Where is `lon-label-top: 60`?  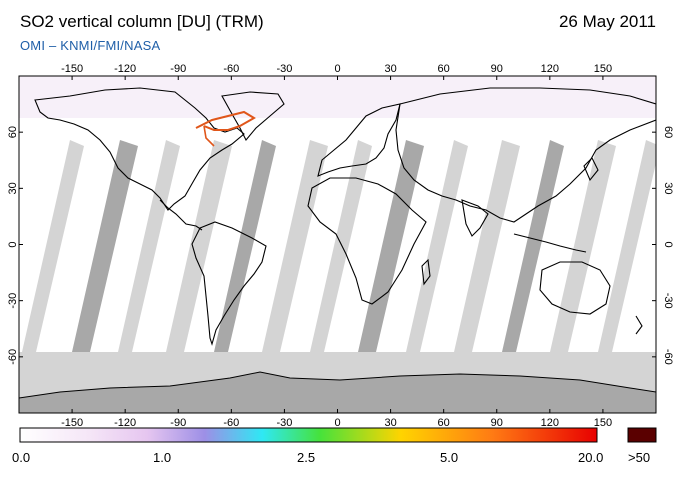
lon-label-top: 60 is located at coordinates (444, 69).